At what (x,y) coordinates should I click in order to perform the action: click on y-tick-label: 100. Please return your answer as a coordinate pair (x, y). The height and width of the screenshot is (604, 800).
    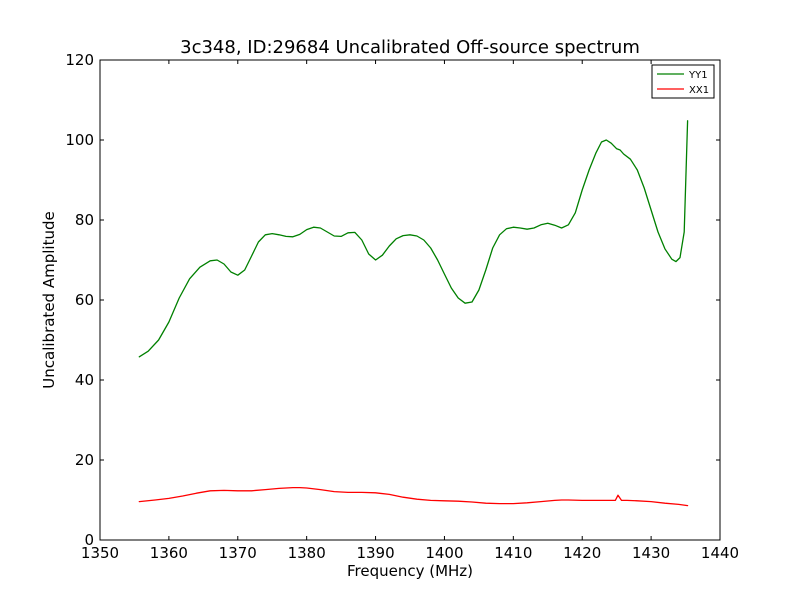
    Looking at the image, I should click on (79, 140).